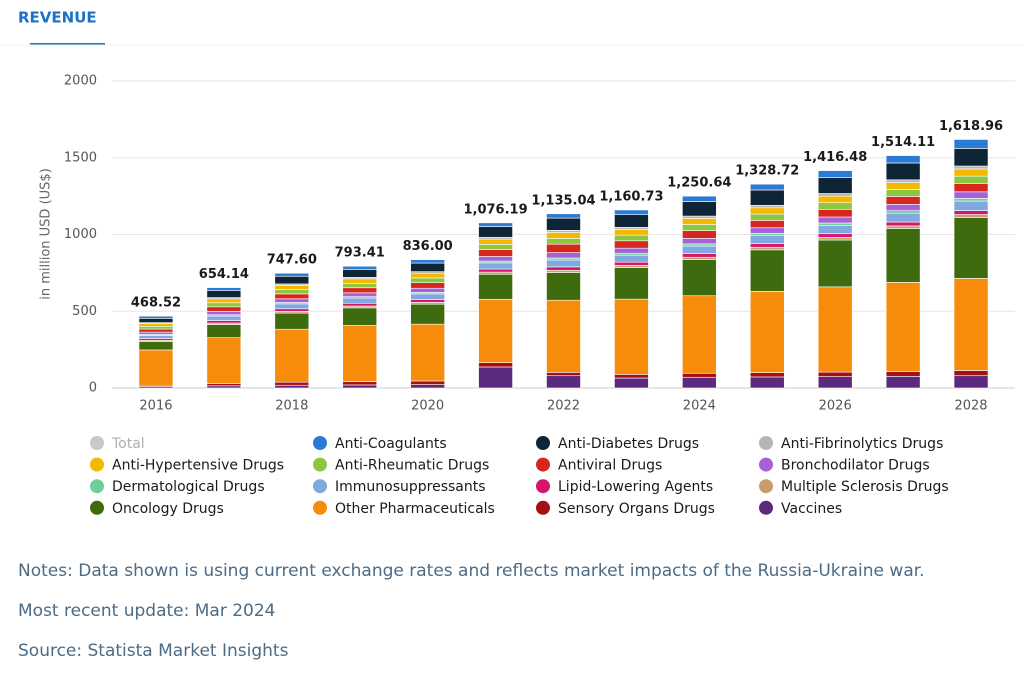 Image resolution: width=1024 pixels, height=678 pixels. What do you see at coordinates (628, 444) in the screenshot?
I see `legend-label: Anti-Diabetes Drugs` at bounding box center [628, 444].